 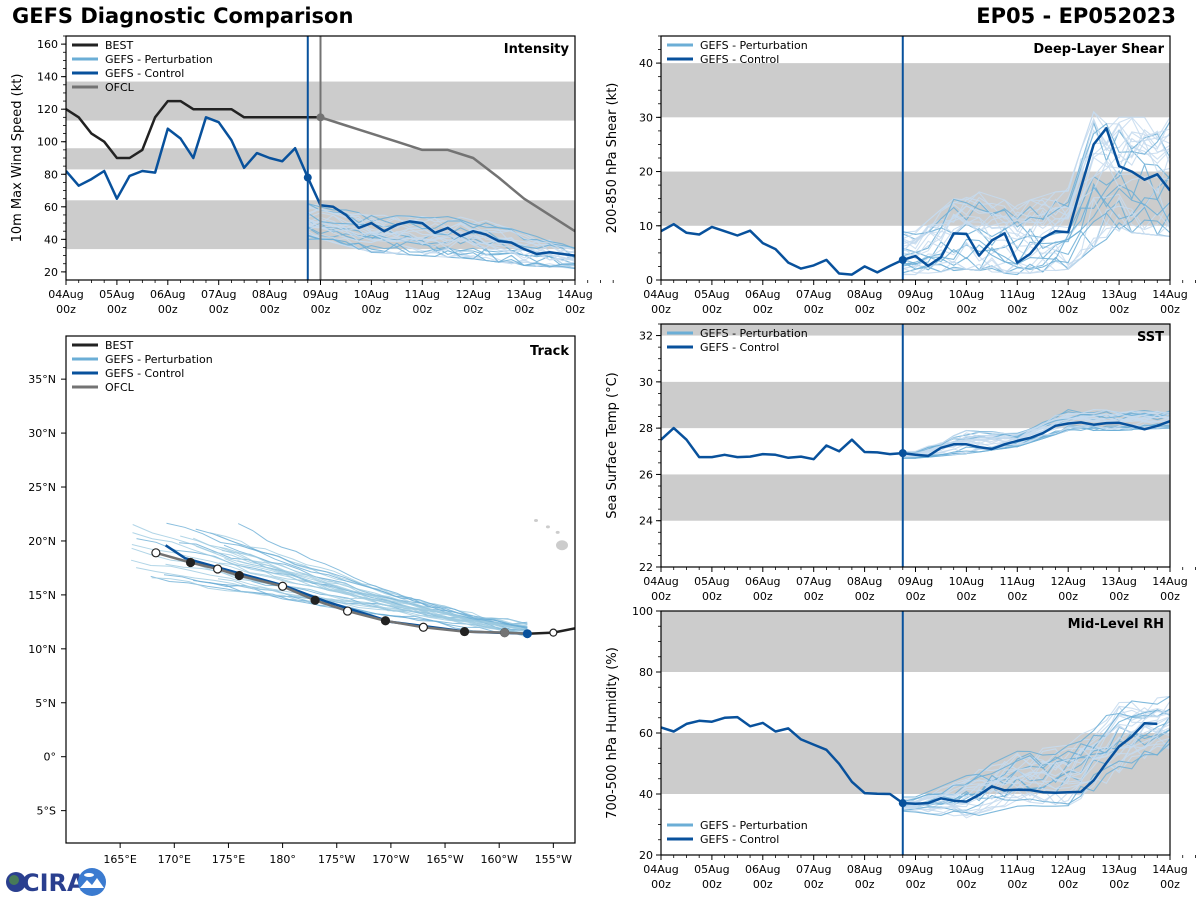 What do you see at coordinates (902, 453) in the screenshot?
I see `control-init-marker` at bounding box center [902, 453].